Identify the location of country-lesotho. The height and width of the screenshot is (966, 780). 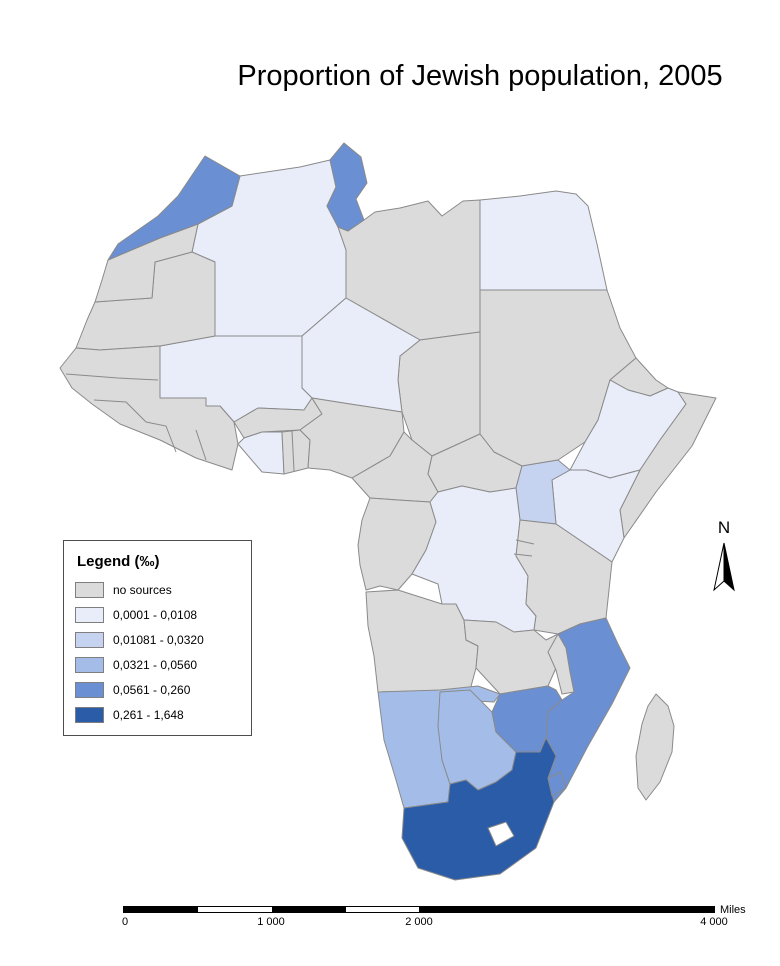
(501, 834).